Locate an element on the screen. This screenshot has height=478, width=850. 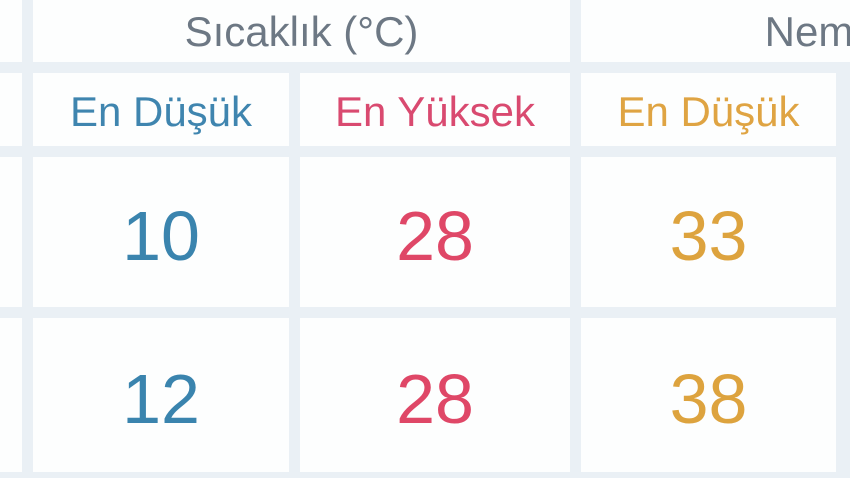
col-header-temp-max-label: En Yüksek is located at coordinates (434, 111).